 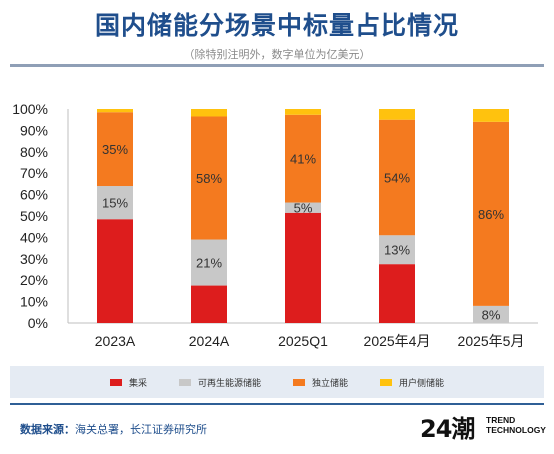 I want to click on y-tick-label: 80%, so click(x=34, y=152).